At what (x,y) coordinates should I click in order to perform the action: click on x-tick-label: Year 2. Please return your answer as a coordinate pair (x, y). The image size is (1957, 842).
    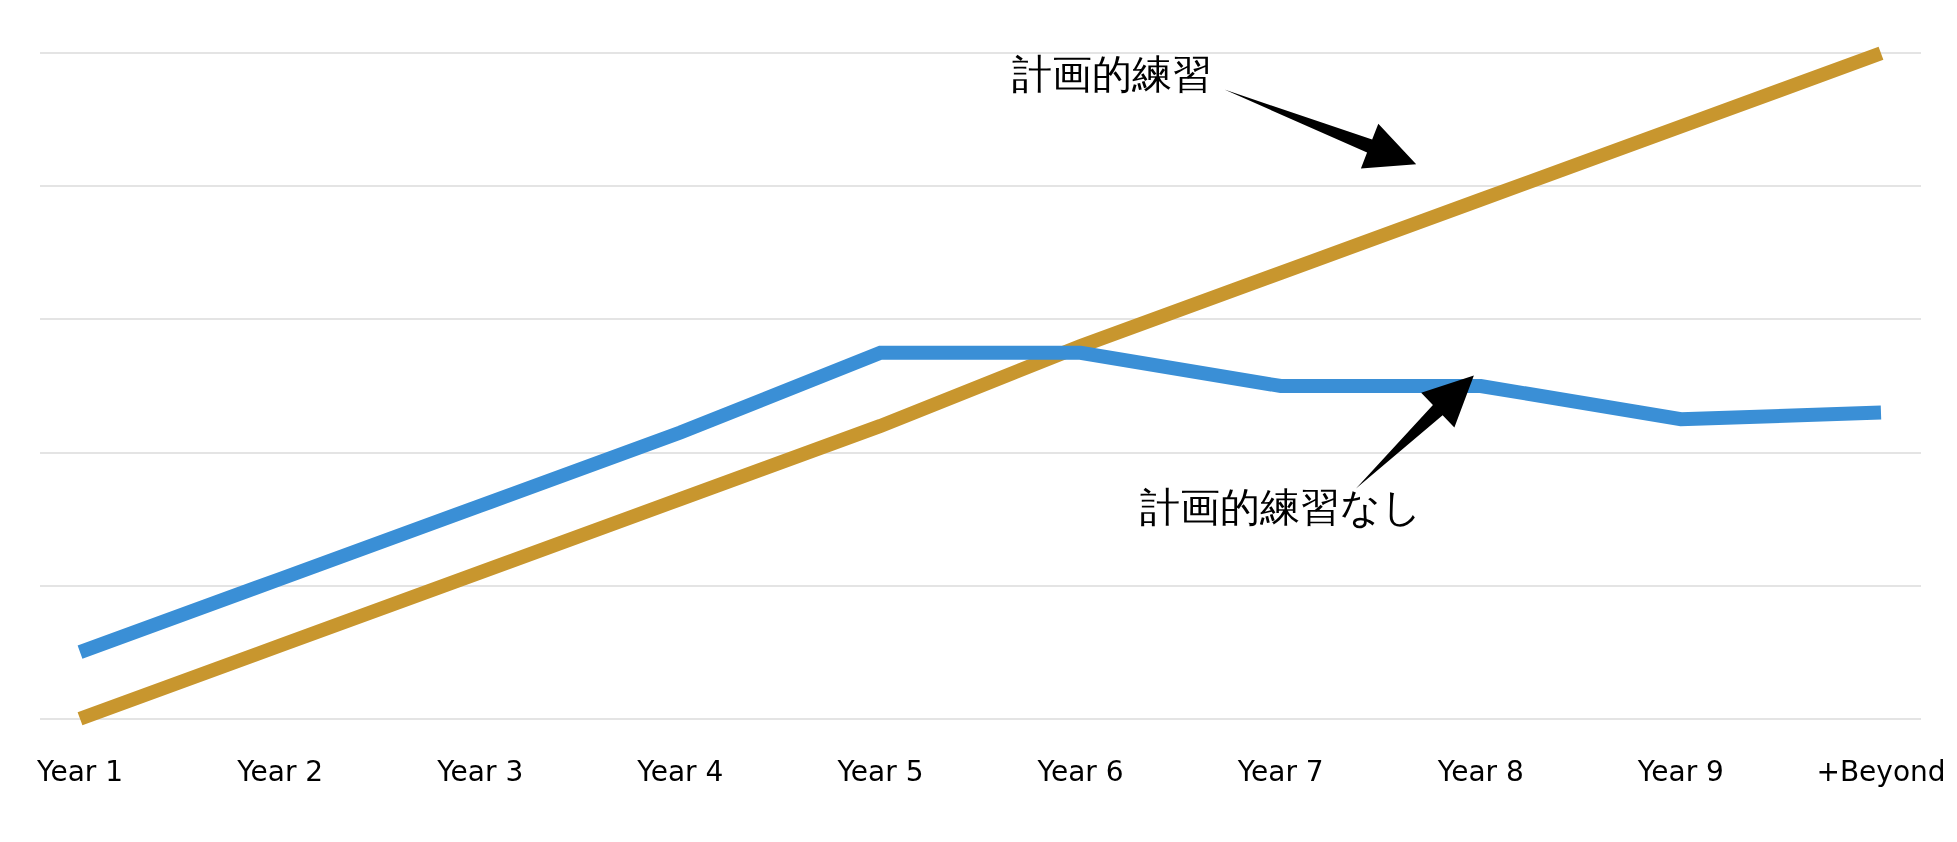
    Looking at the image, I should click on (280, 771).